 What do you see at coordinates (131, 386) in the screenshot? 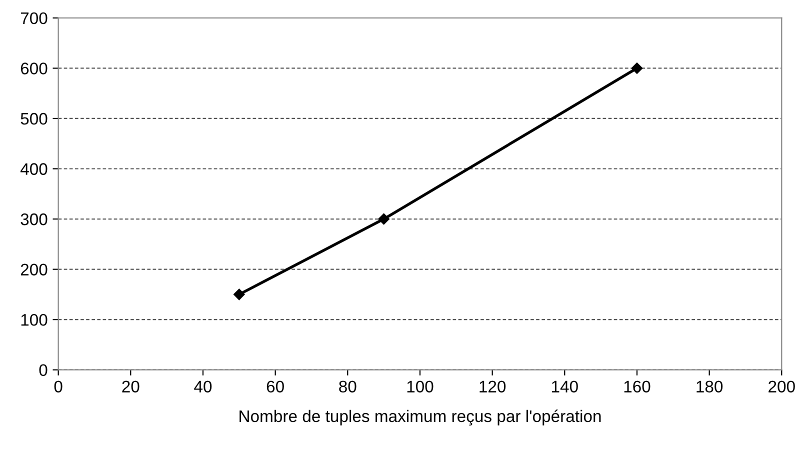
I see `x-tick-label: 20` at bounding box center [131, 386].